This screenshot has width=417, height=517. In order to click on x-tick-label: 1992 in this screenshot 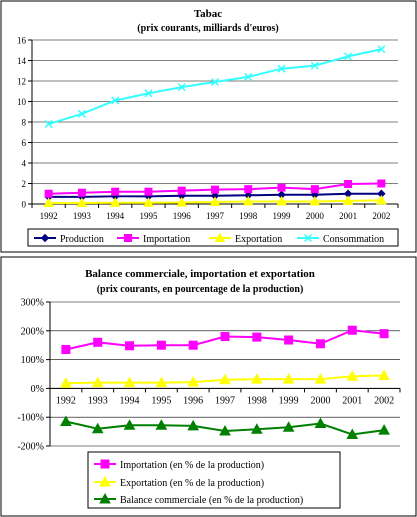, I will do `click(66, 400)`.